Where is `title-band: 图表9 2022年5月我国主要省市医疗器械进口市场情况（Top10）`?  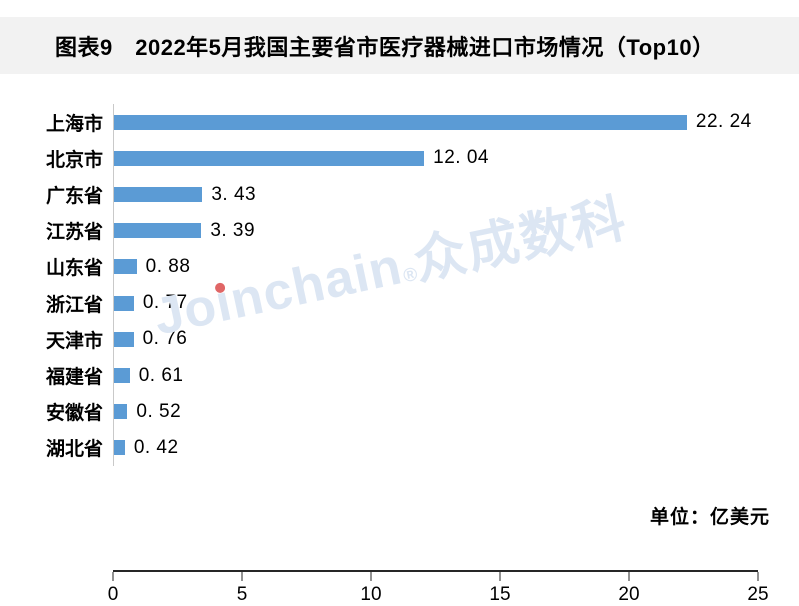 title-band: 图表9 2022年5月我国主要省市医疗器械进口市场情况（Top10） is located at coordinates (399, 45).